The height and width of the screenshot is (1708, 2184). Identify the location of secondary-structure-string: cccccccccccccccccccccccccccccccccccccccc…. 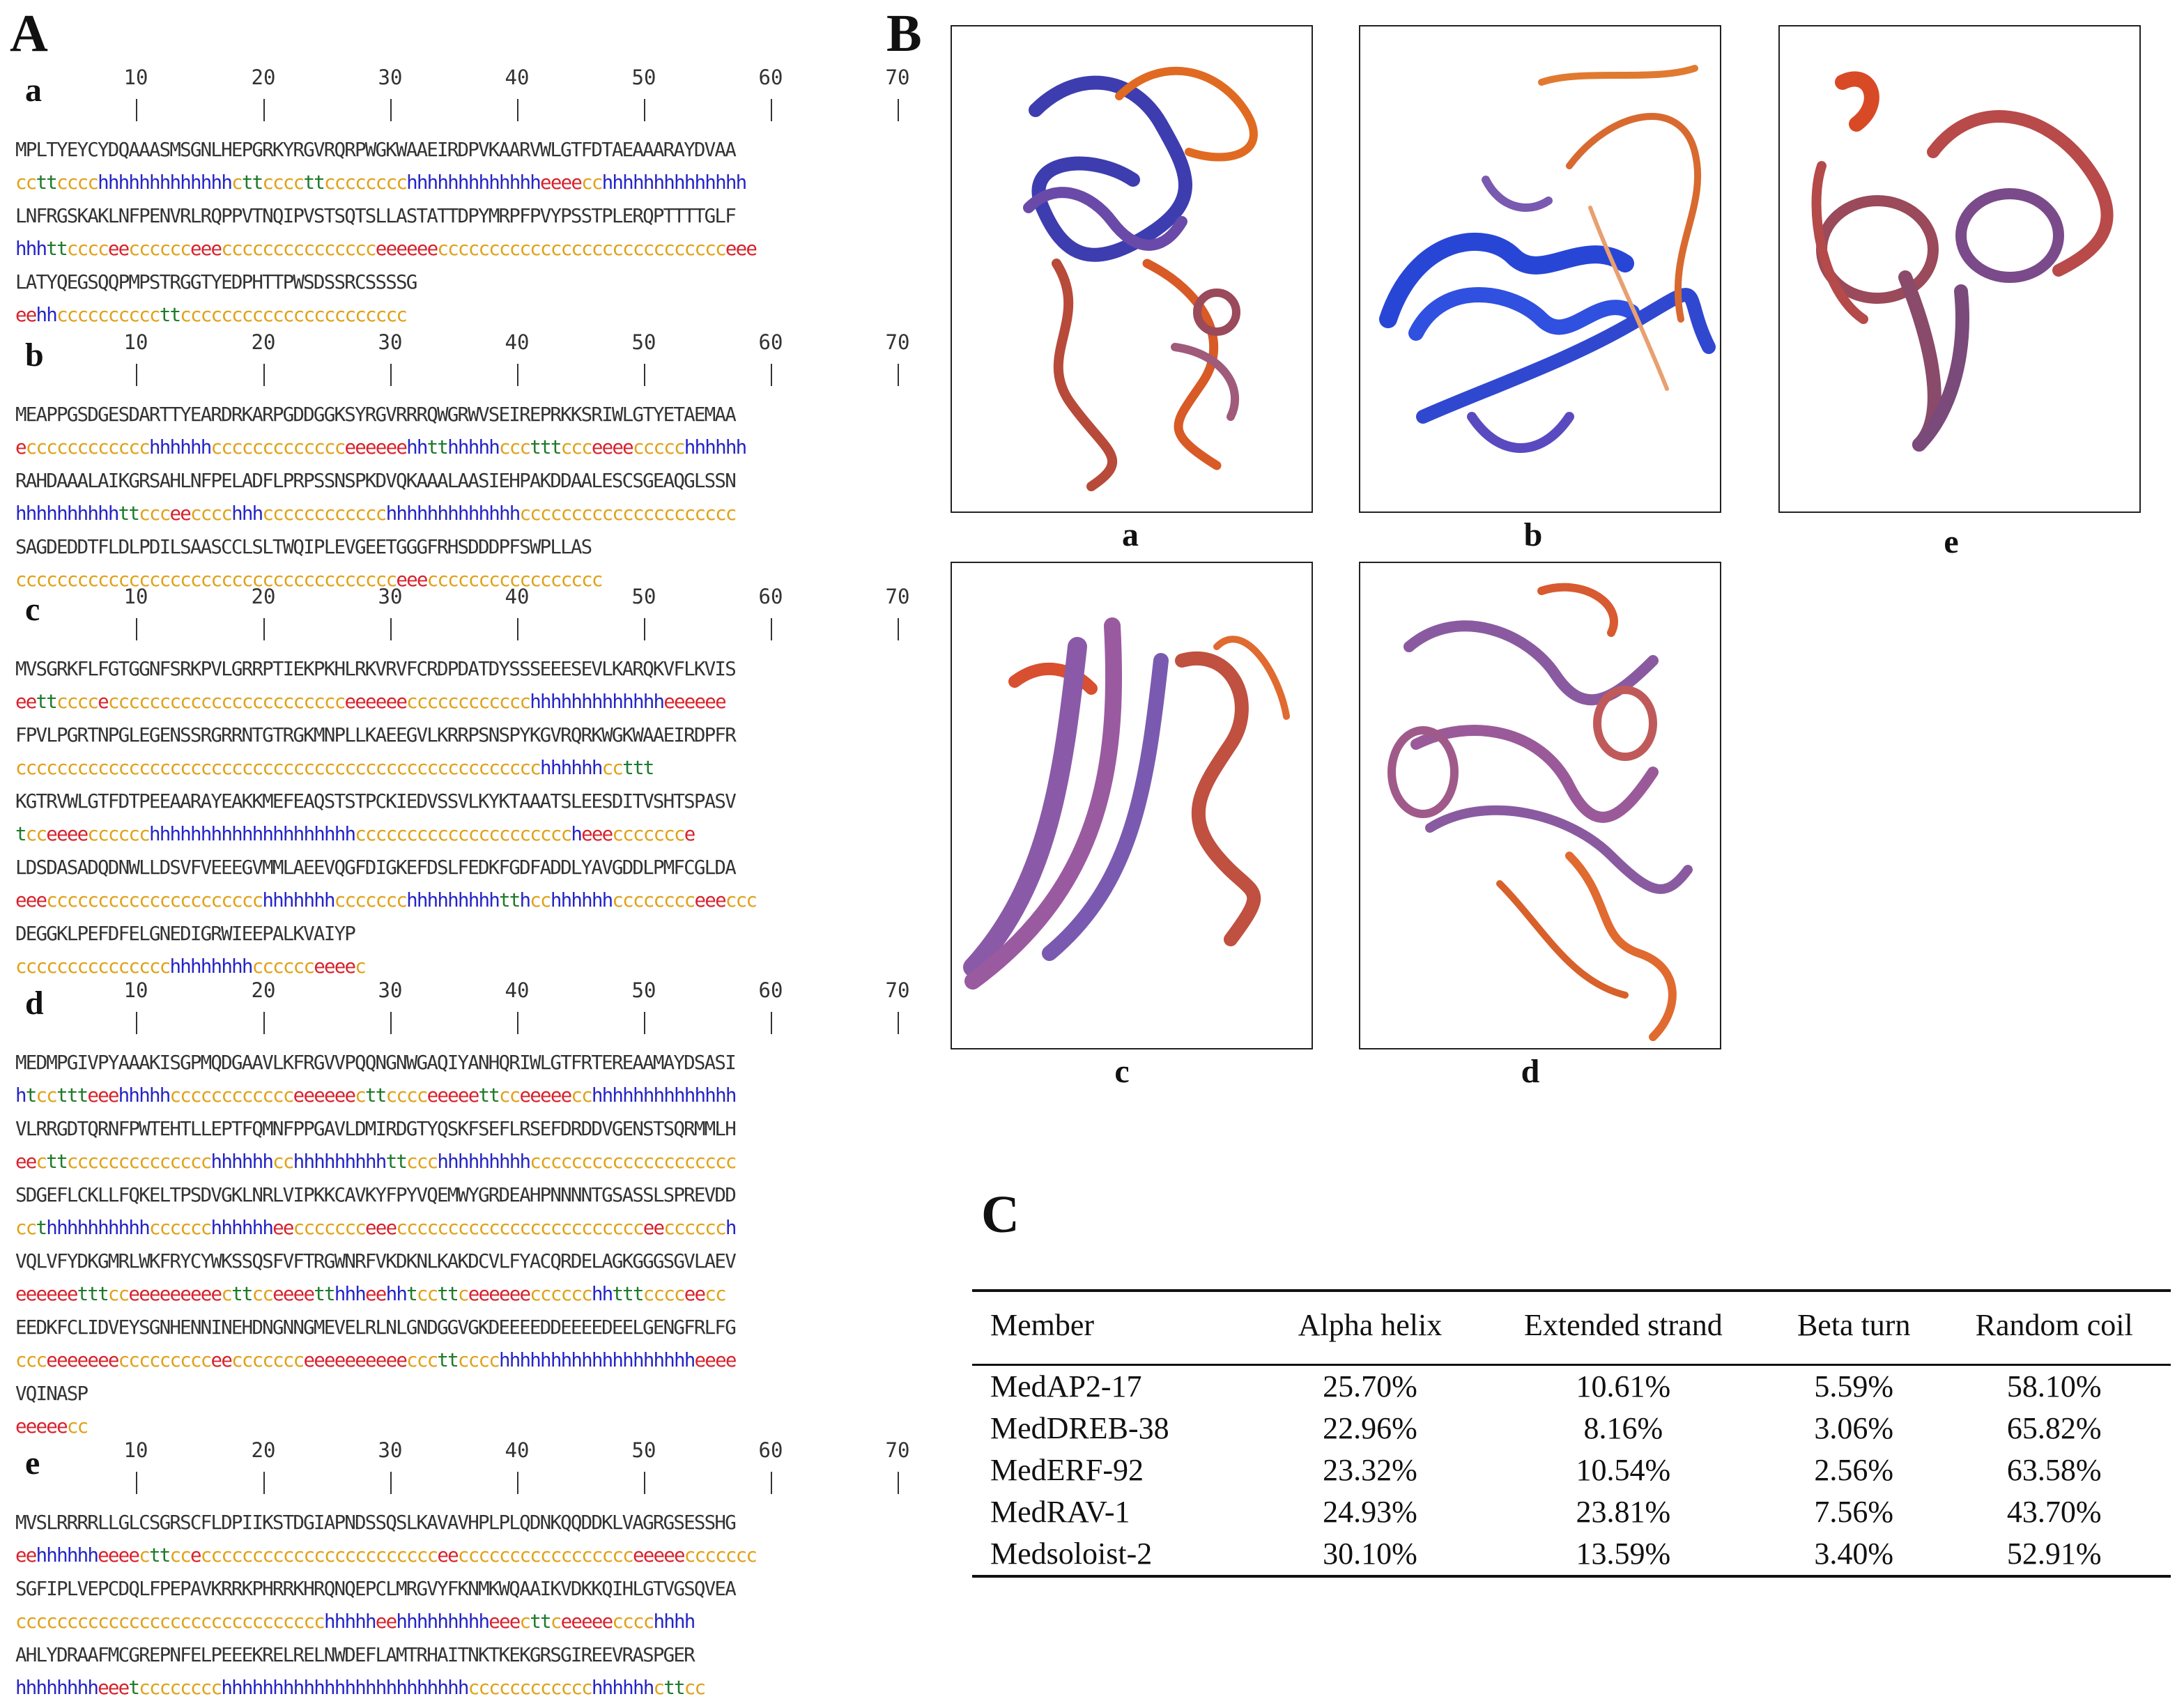
(334, 768).